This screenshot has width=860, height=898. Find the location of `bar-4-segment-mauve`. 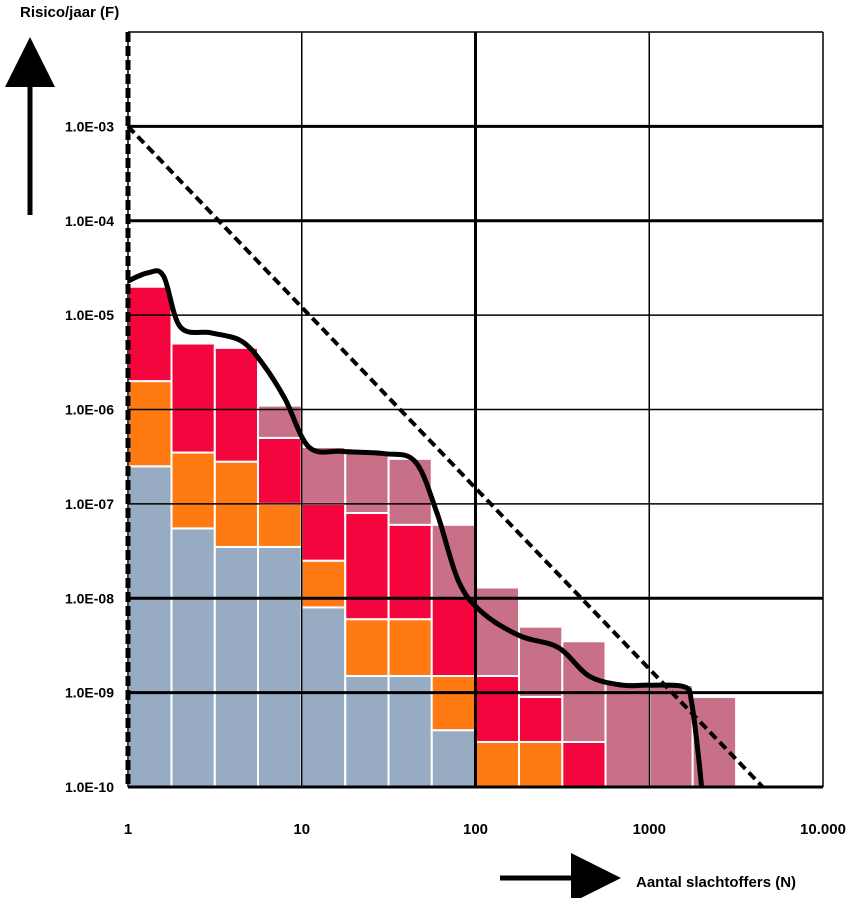

bar-4-segment-mauve is located at coordinates (323, 475).